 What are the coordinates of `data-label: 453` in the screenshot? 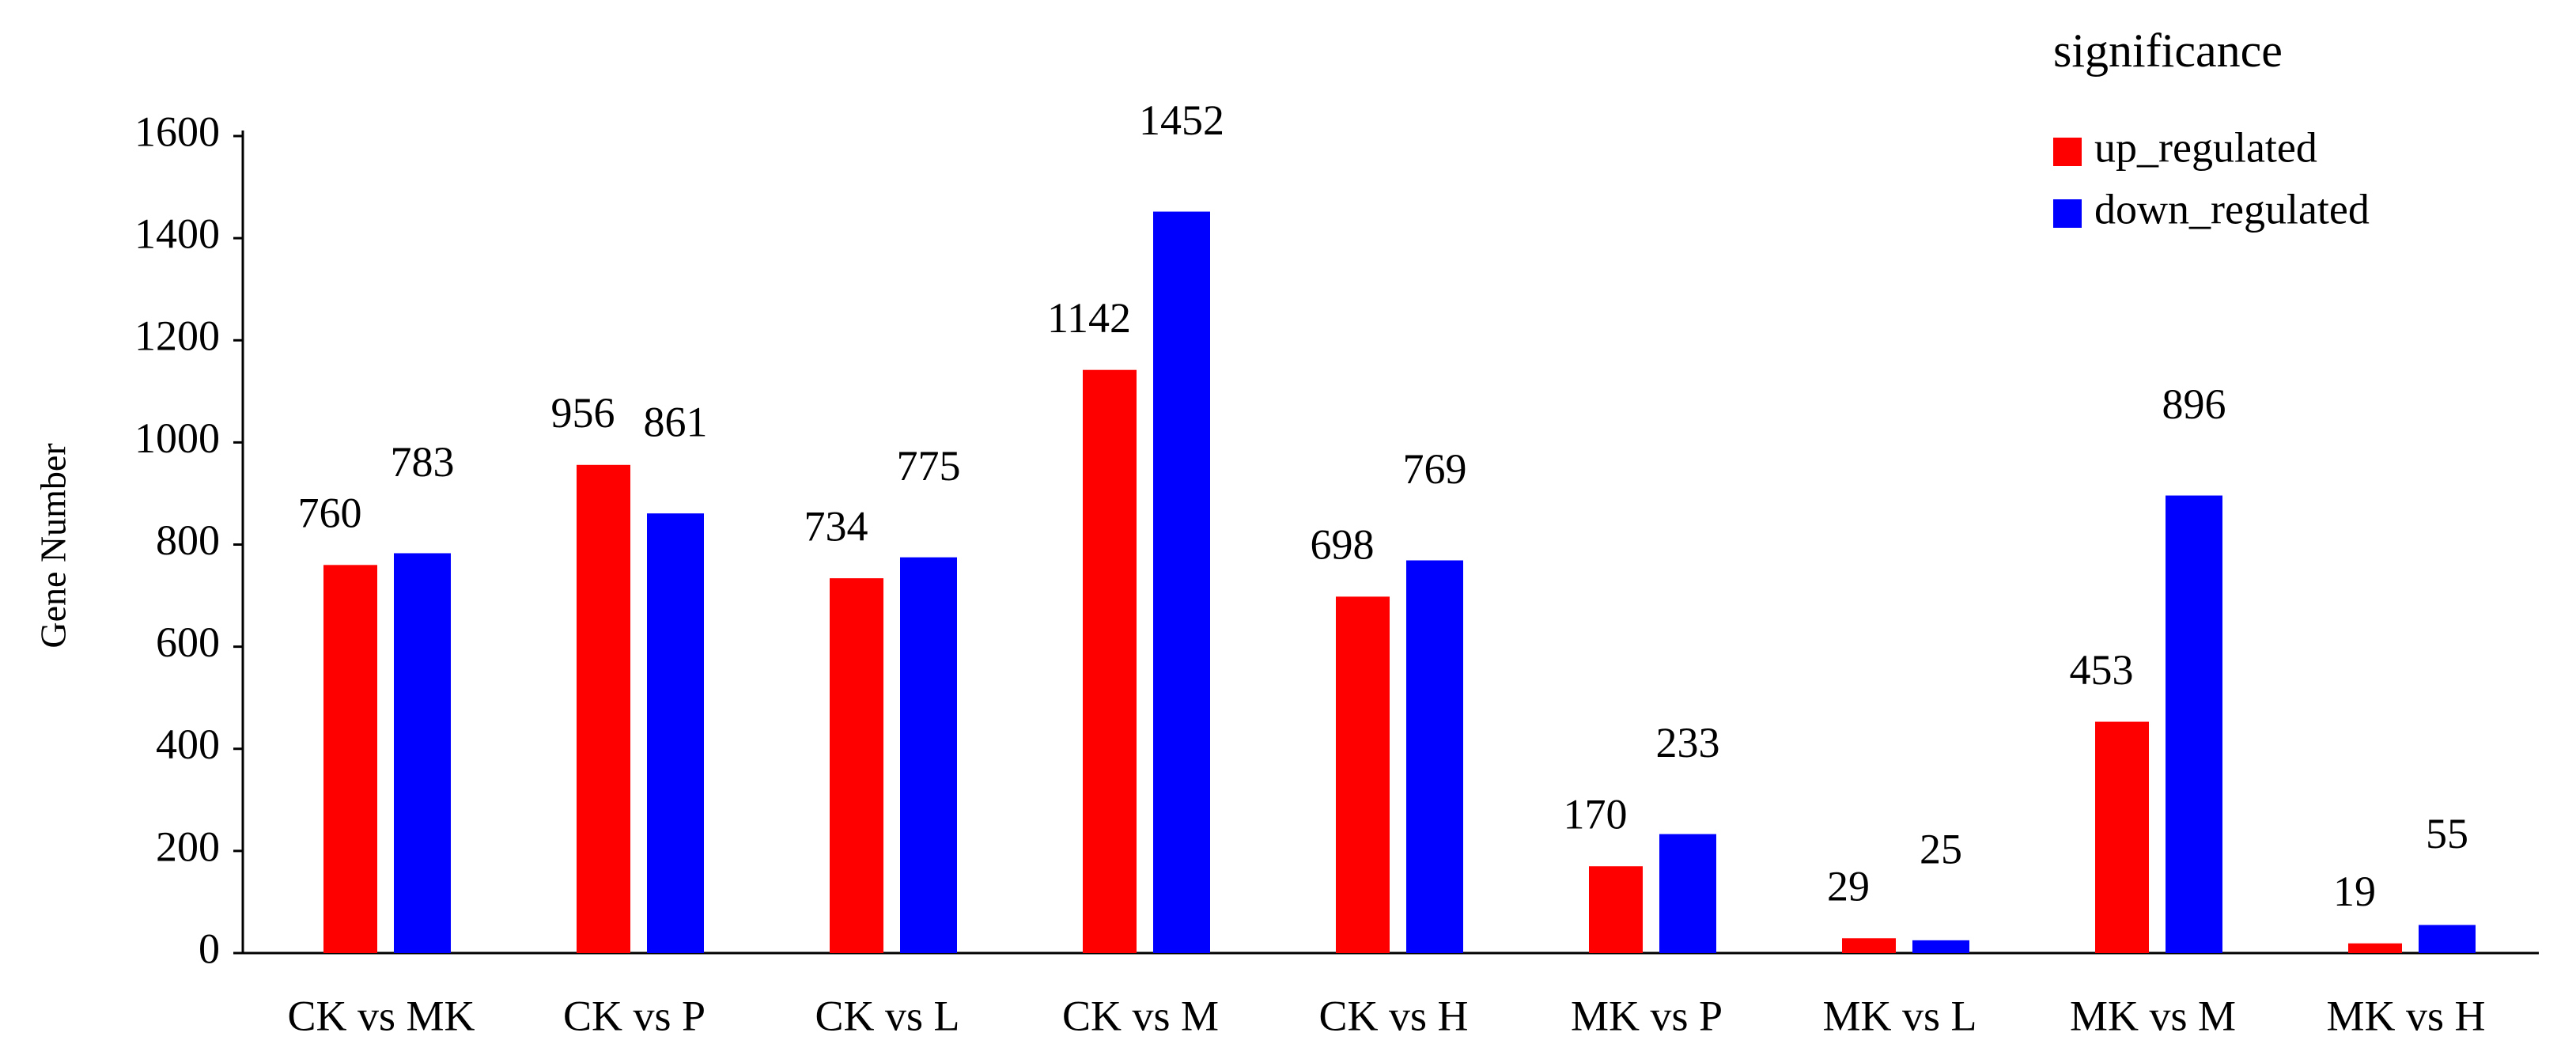 It's located at (2102, 670).